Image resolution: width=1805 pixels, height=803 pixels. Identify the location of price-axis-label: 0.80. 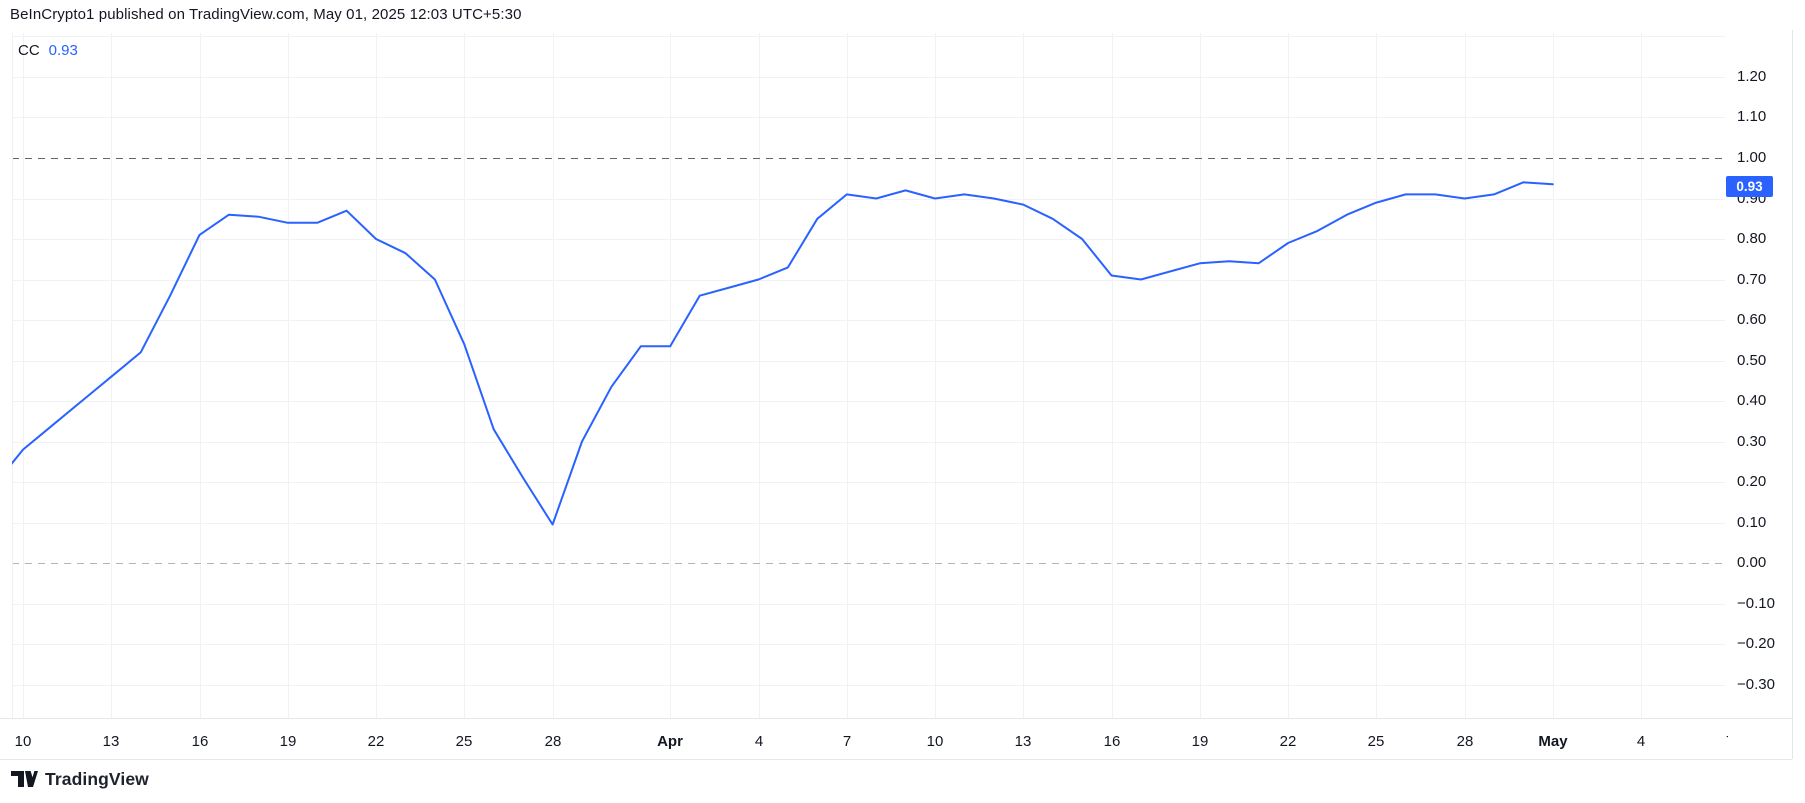
(1752, 238).